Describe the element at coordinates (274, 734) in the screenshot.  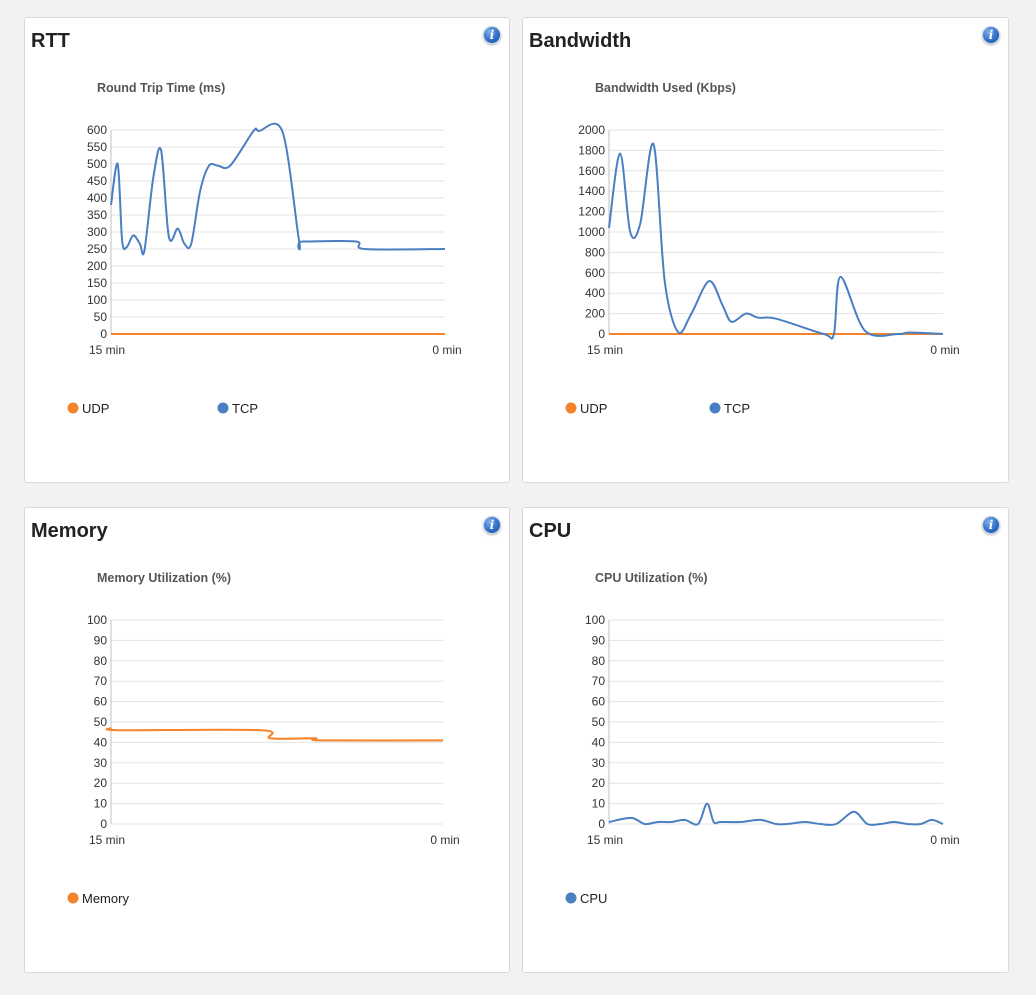
I see `series-line-memory` at that location.